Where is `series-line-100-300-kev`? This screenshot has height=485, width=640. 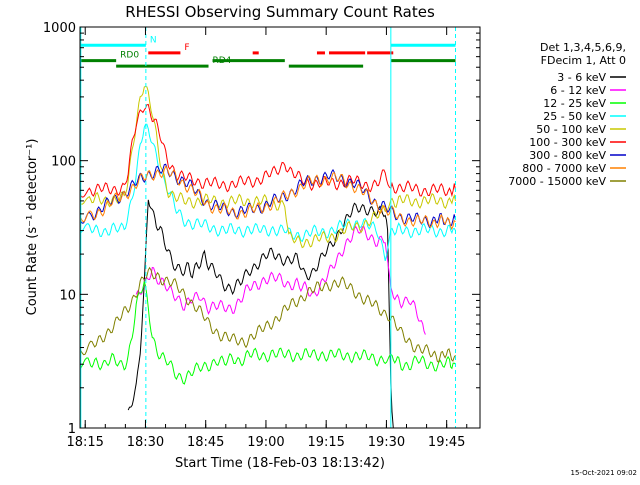
series-line-100-300-kev is located at coordinates (268, 150).